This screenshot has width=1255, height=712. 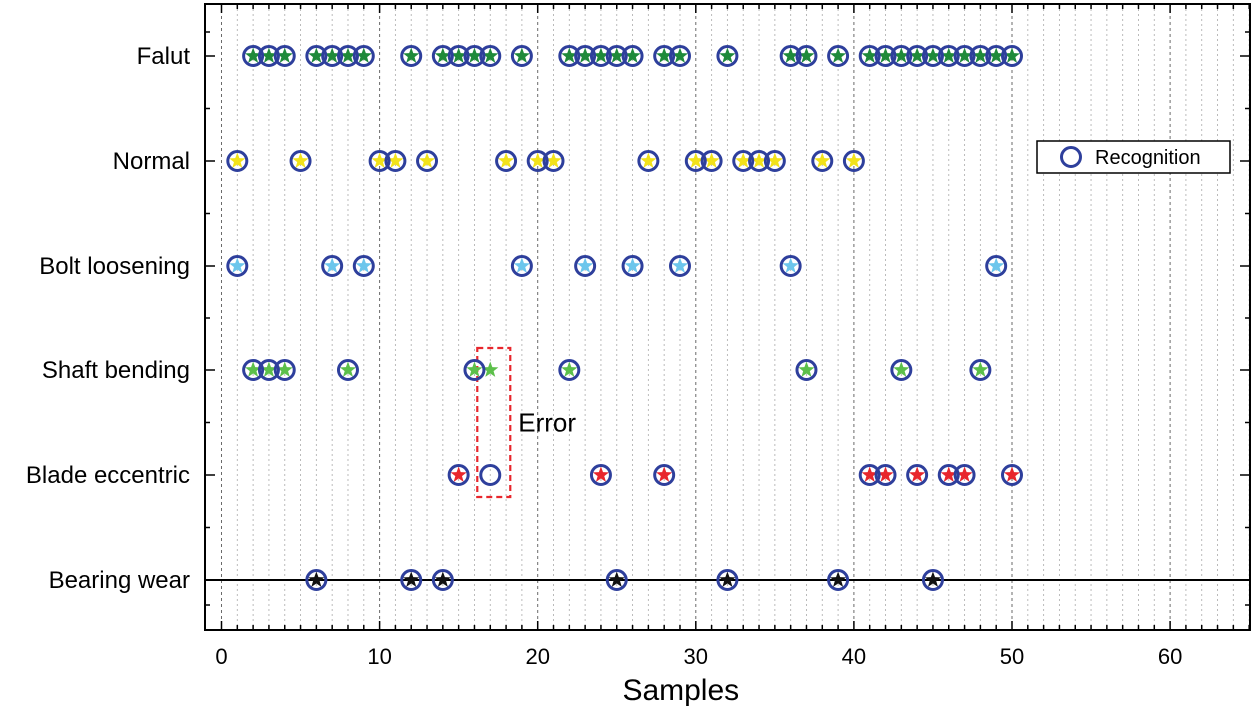 I want to click on x-tick-label: 30, so click(x=696, y=656).